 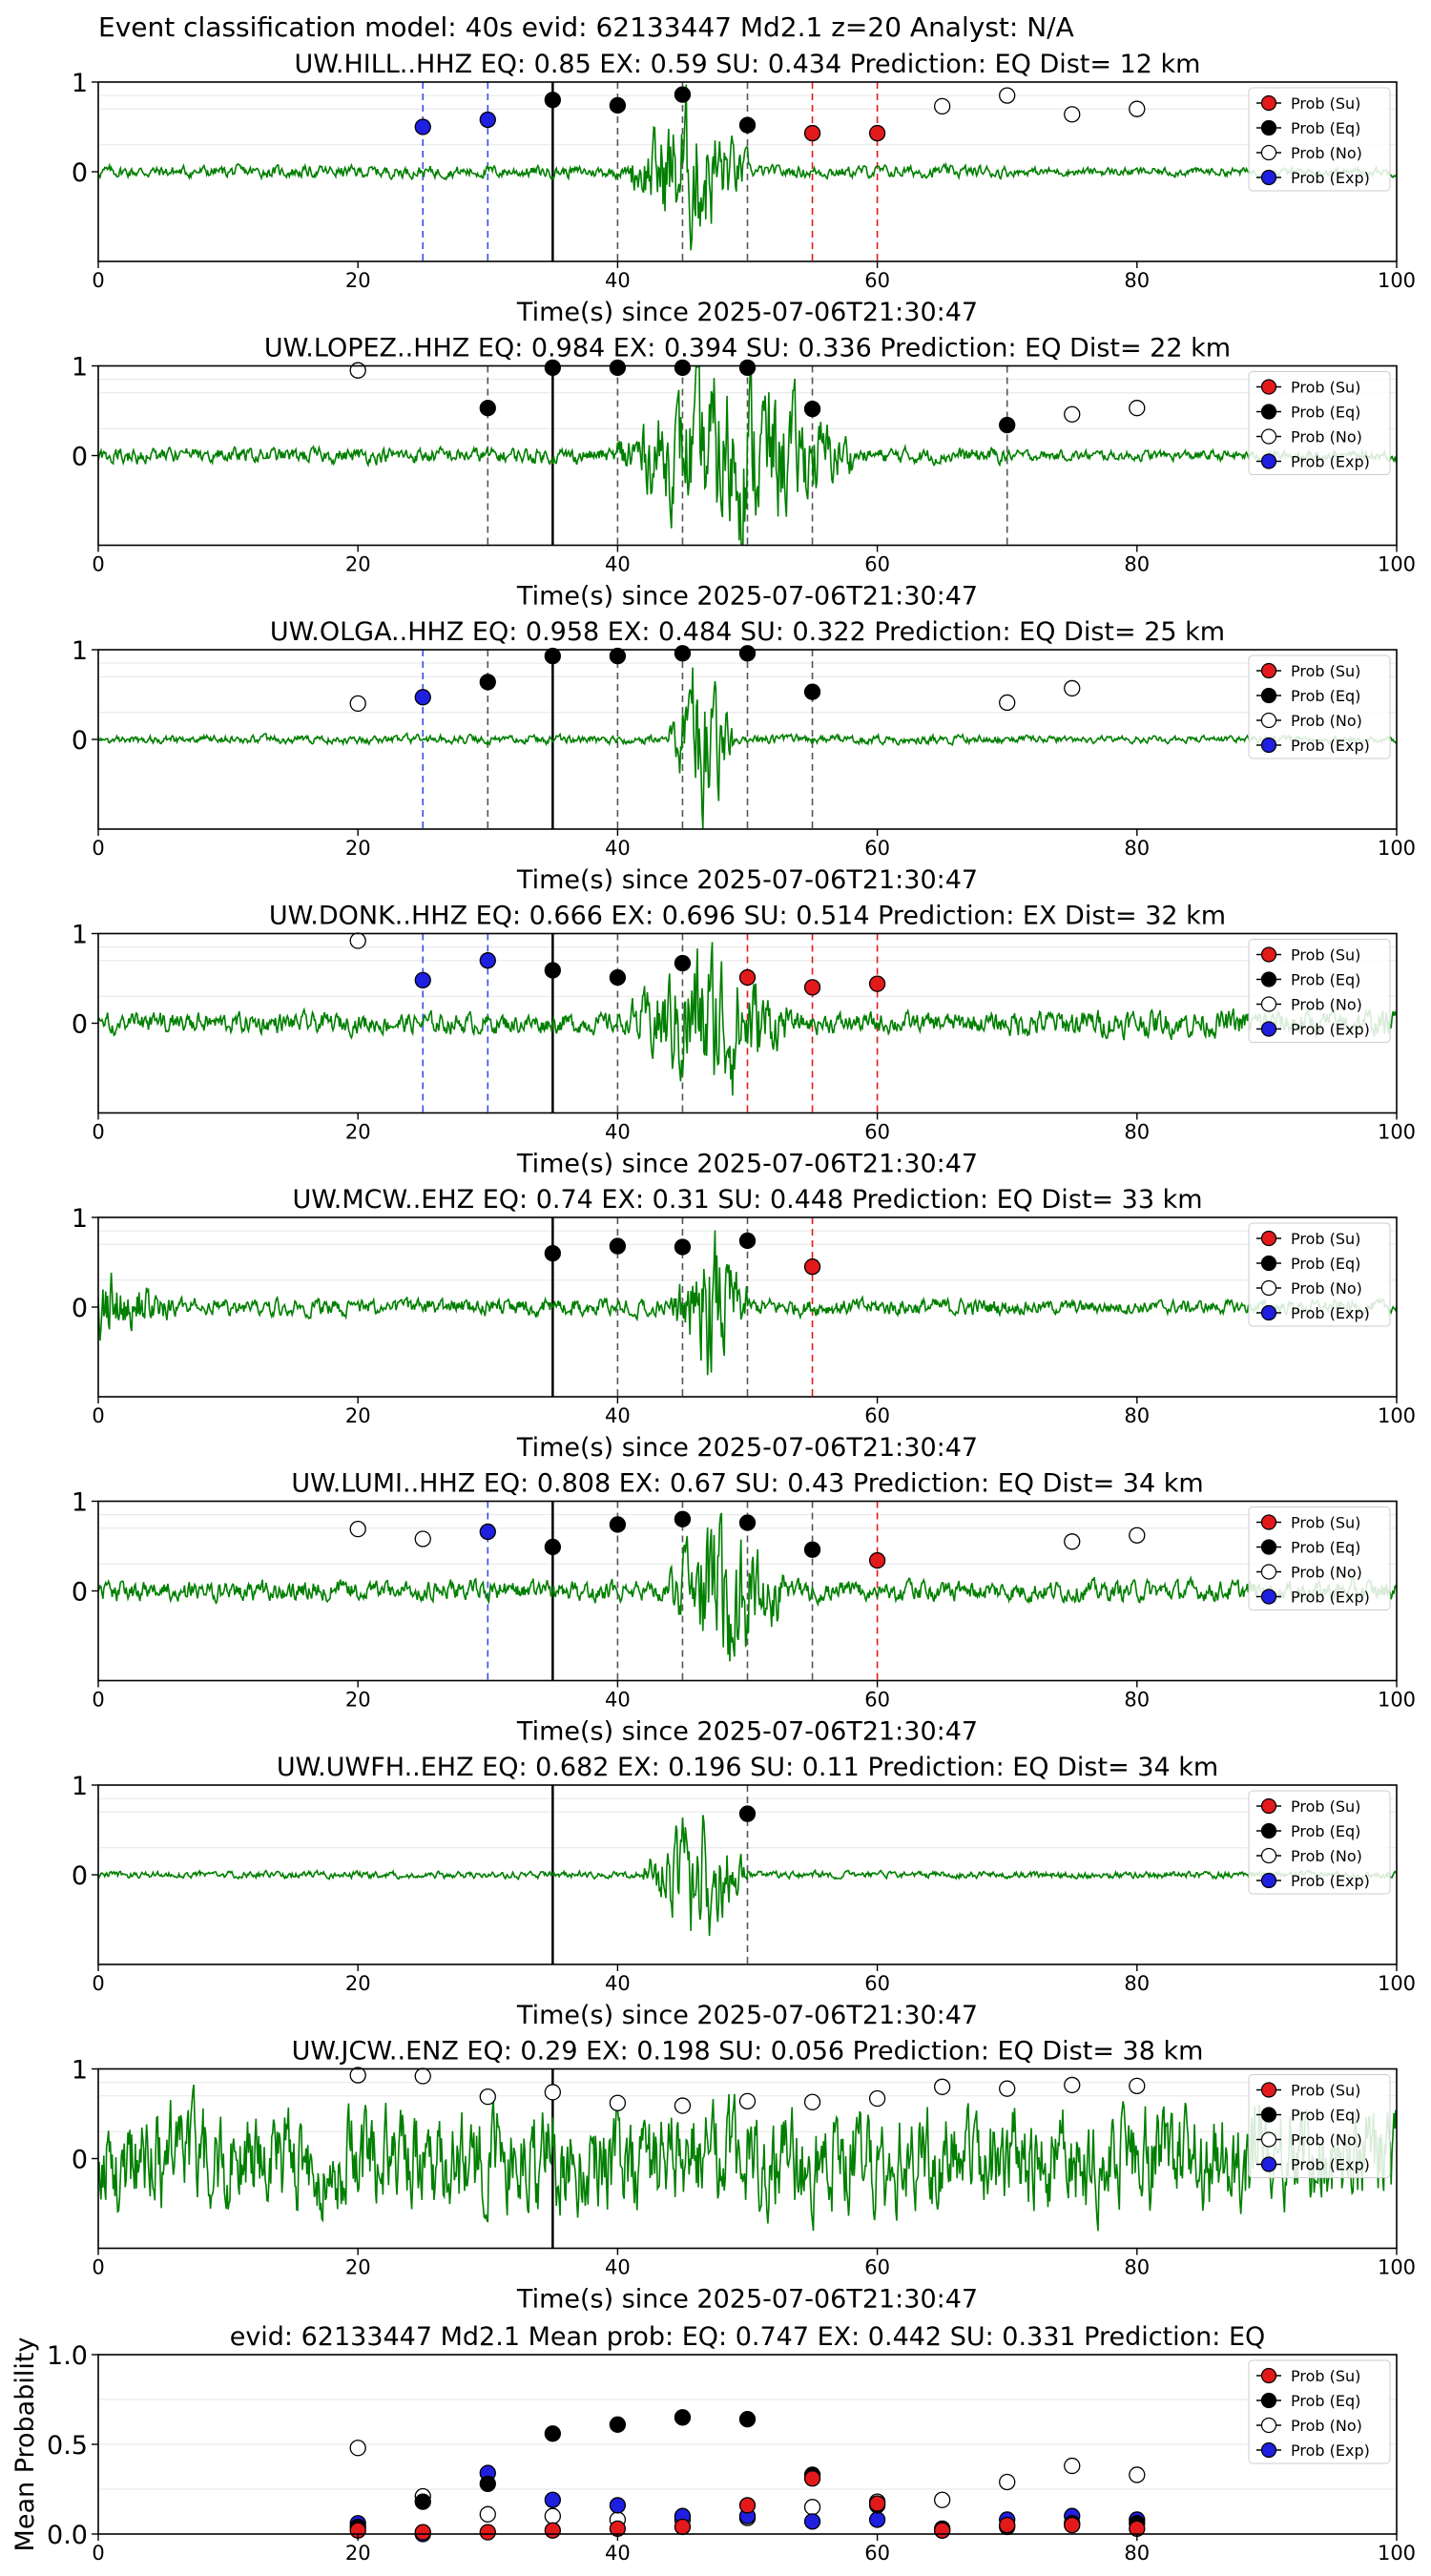 What do you see at coordinates (1327, 1573) in the screenshot?
I see `legend-label-no: Prob (No)` at bounding box center [1327, 1573].